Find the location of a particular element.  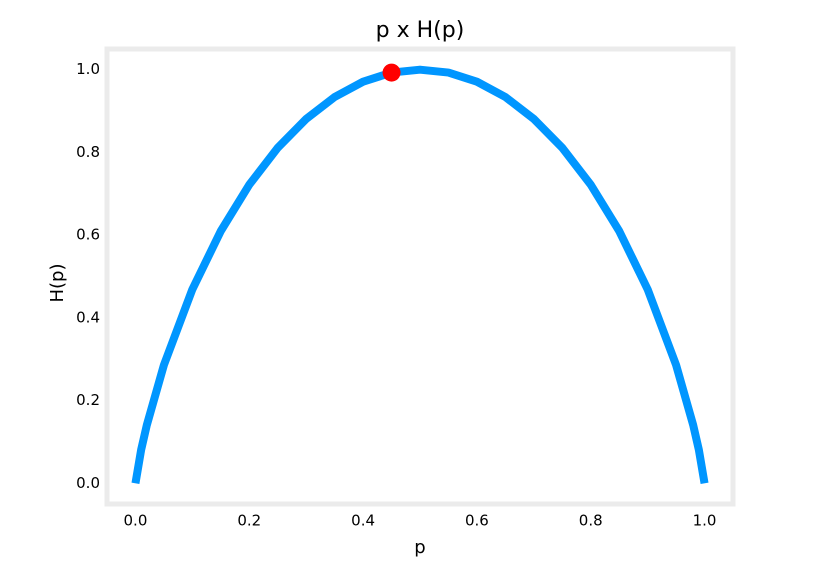

x-tick-label: 0.0 is located at coordinates (136, 521).